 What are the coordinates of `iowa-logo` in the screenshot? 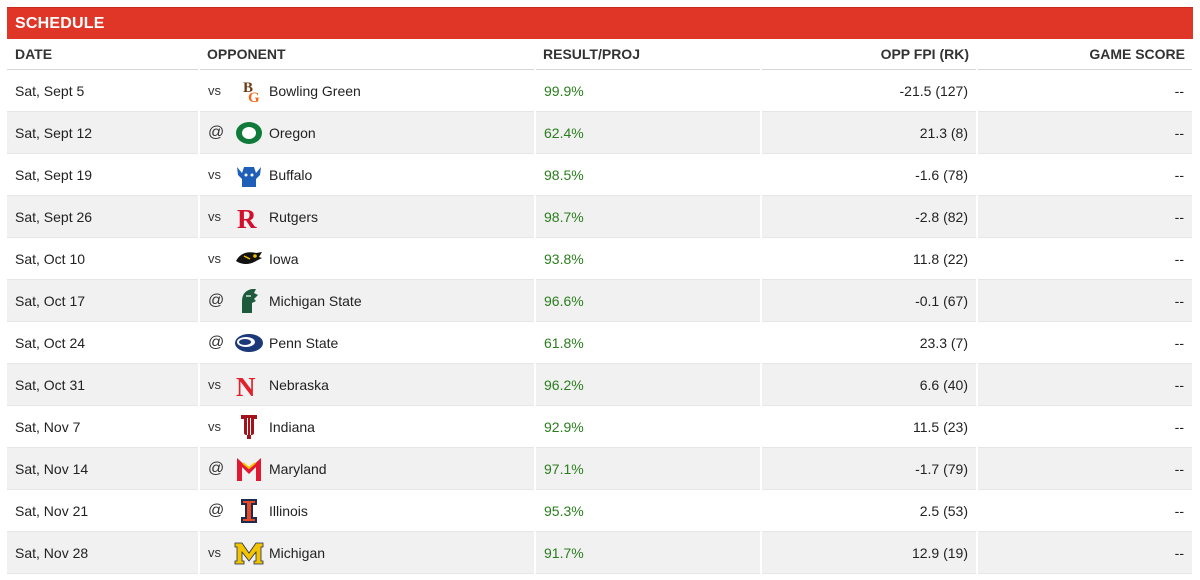 It's located at (249, 259).